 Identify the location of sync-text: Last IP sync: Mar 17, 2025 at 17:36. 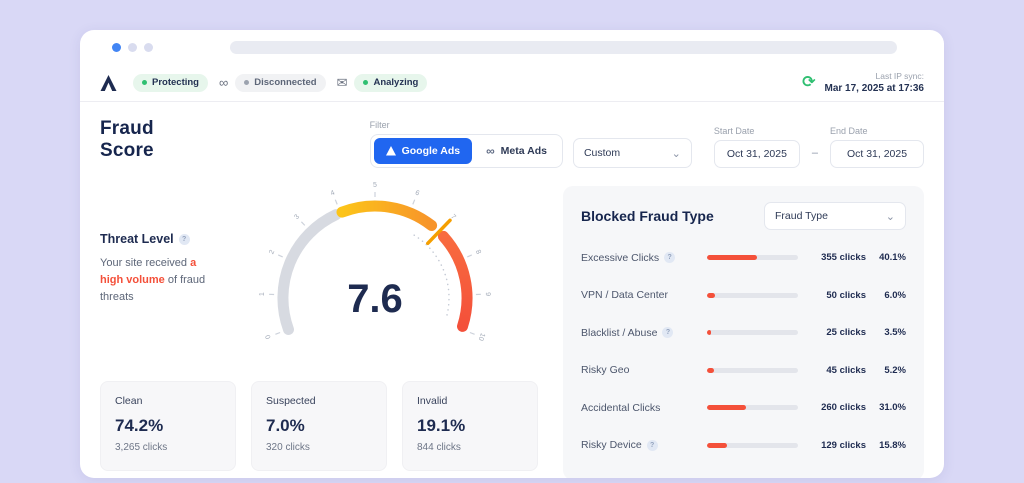
(874, 82).